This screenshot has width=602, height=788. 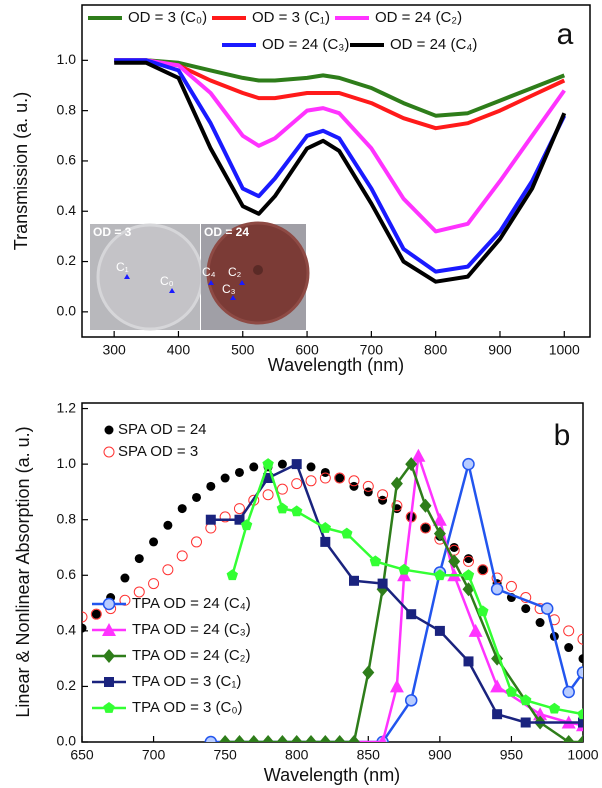 I want to click on legend-entry: OD = 24 (C₄), so click(x=413, y=44).